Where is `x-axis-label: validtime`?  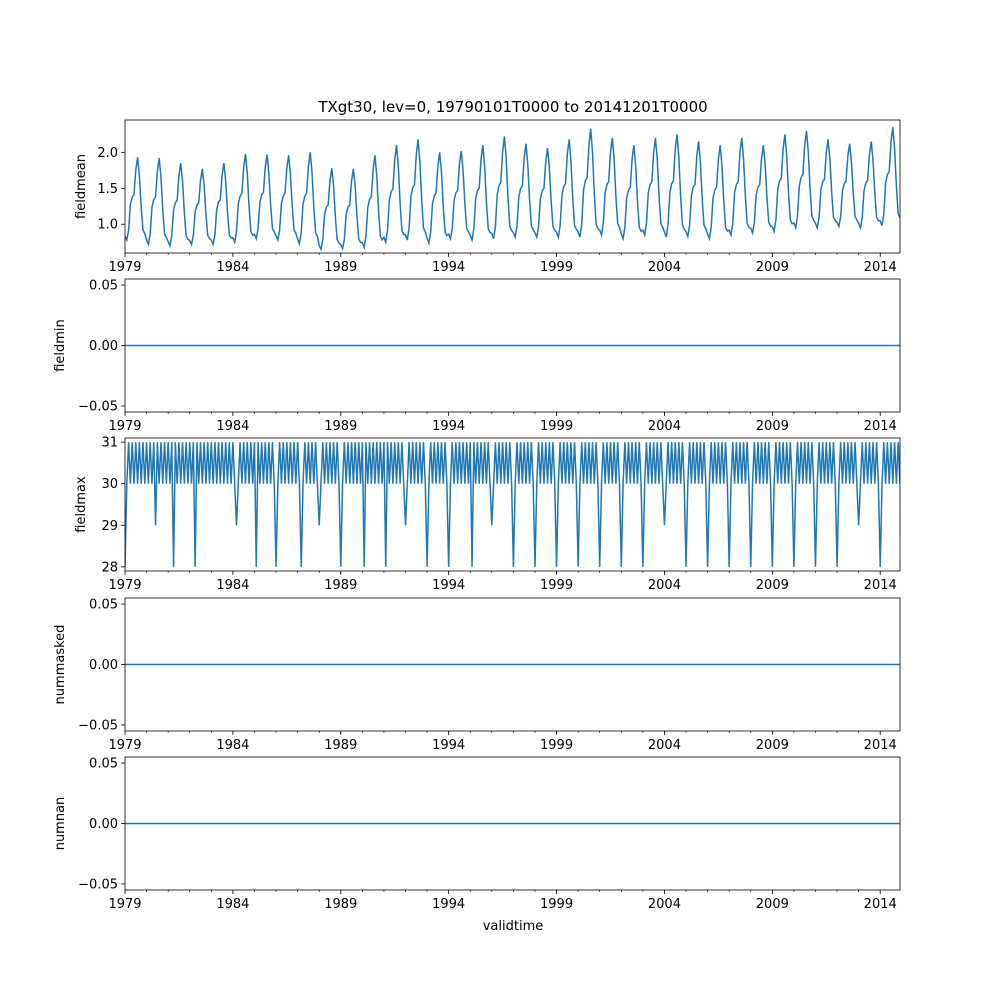
x-axis-label: validtime is located at coordinates (513, 926).